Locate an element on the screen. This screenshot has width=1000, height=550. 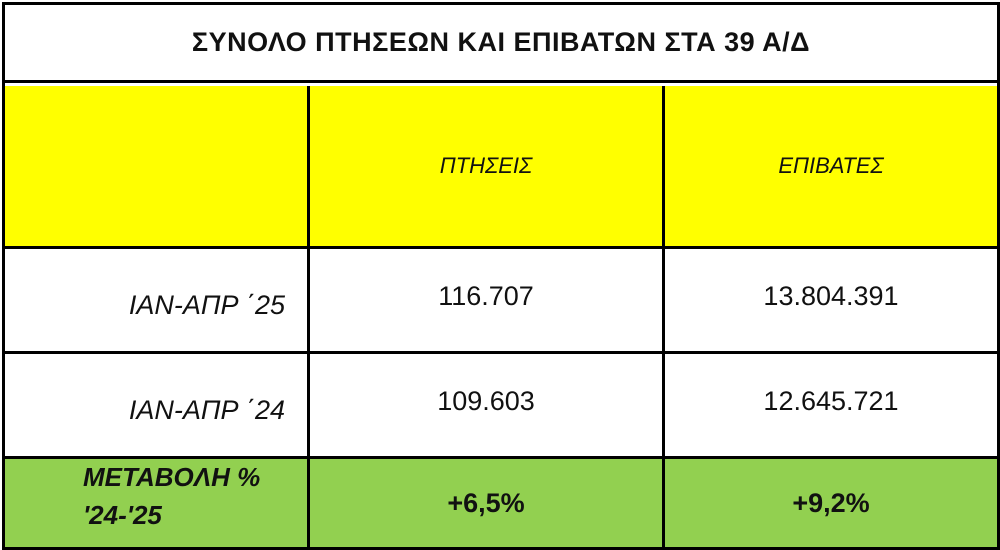
passengers-2024: 12.645.721 is located at coordinates (831, 406).